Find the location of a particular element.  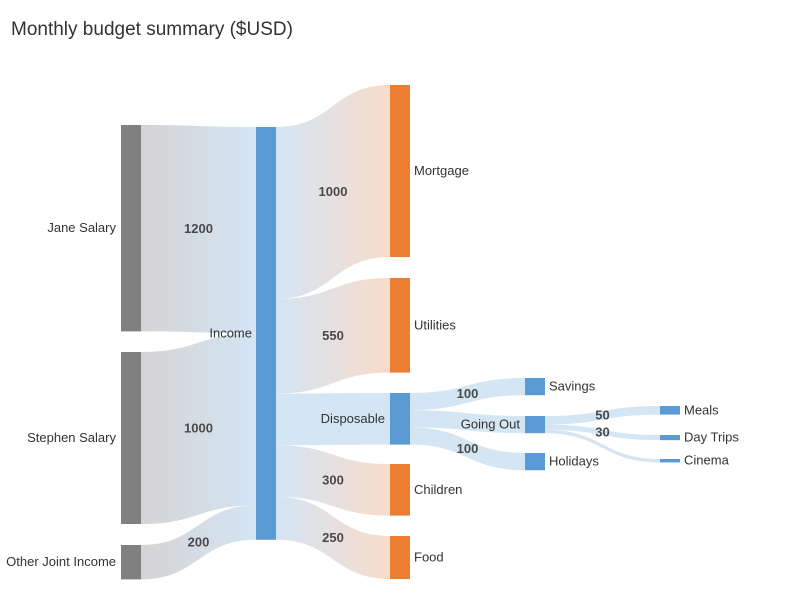

link-value-label: 250 is located at coordinates (333, 537).